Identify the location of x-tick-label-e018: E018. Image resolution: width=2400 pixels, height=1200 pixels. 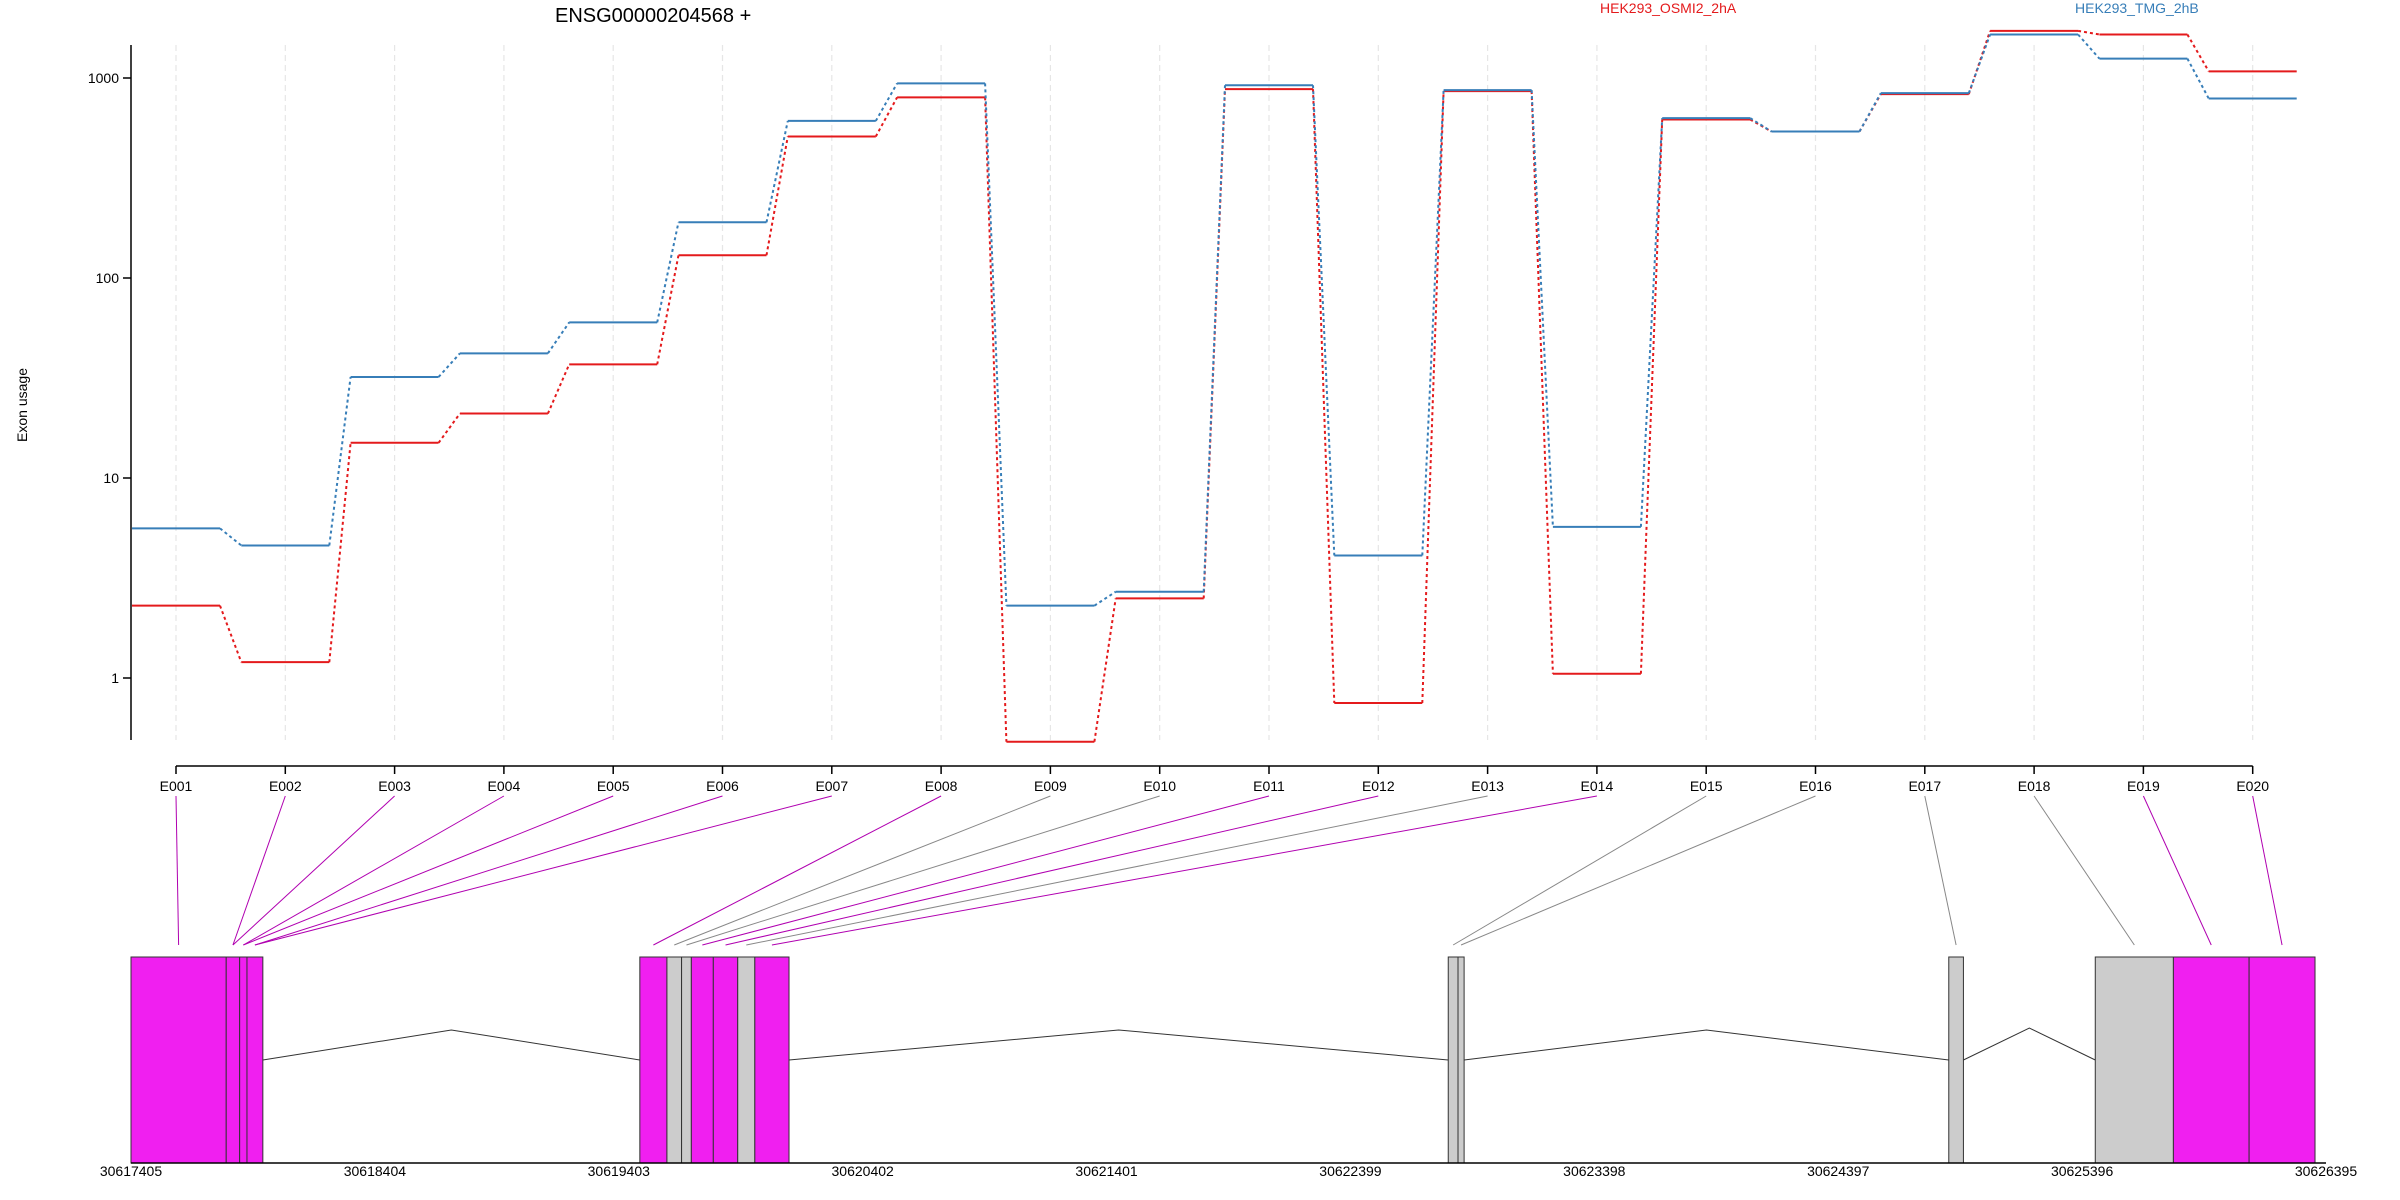
(2034, 786).